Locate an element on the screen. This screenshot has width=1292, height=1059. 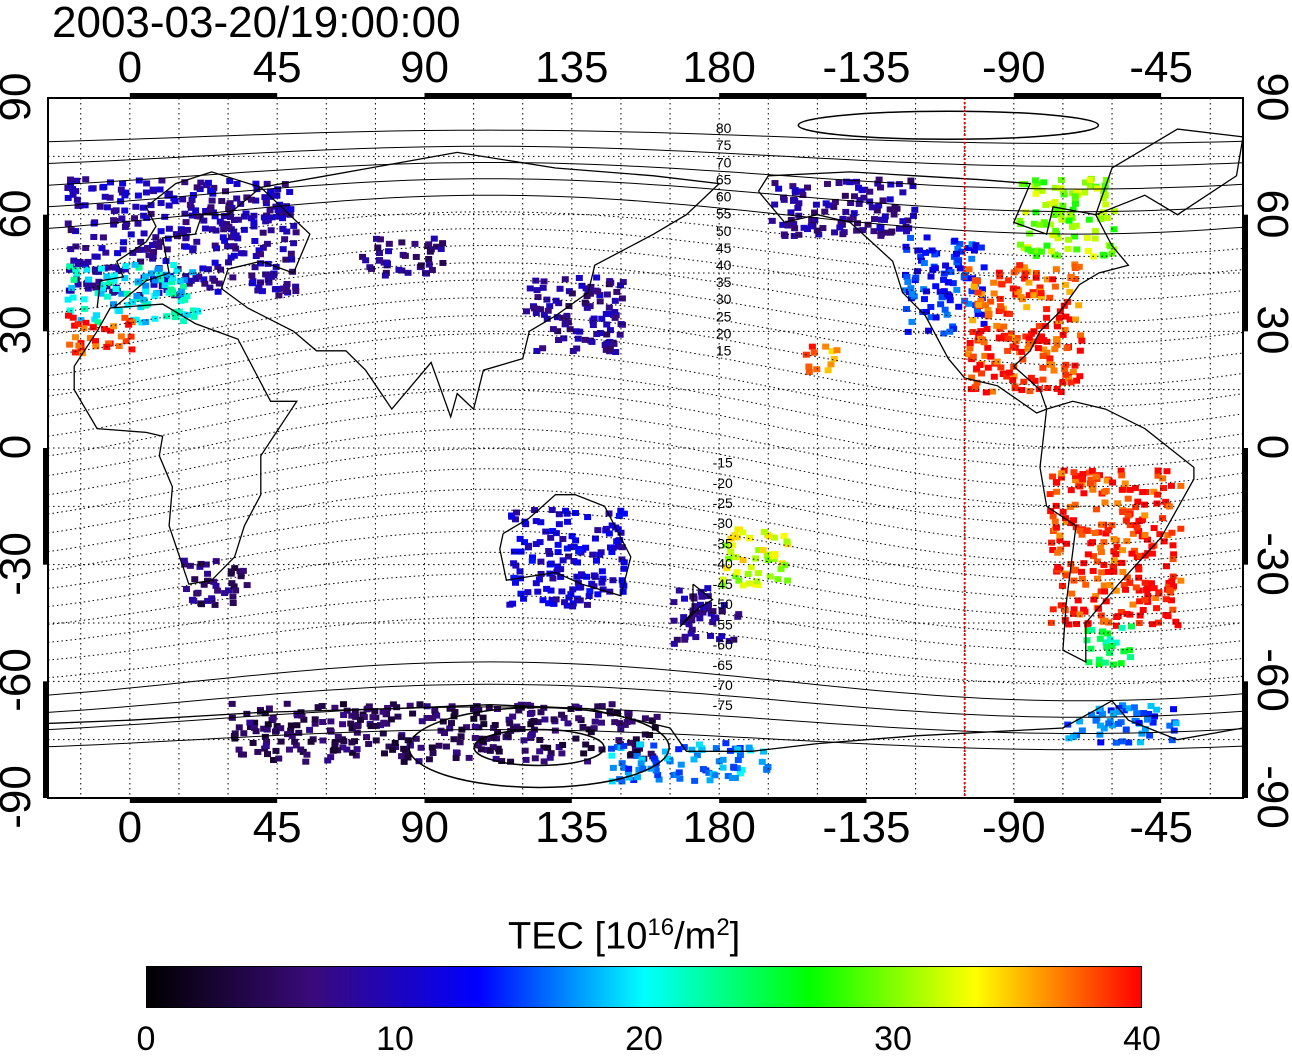
mlat-contour is located at coordinates (645, 681).